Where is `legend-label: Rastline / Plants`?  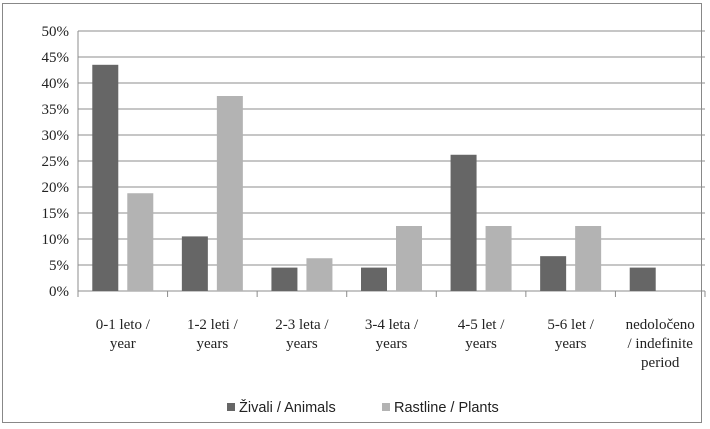
legend-label: Rastline / Plants is located at coordinates (446, 408).